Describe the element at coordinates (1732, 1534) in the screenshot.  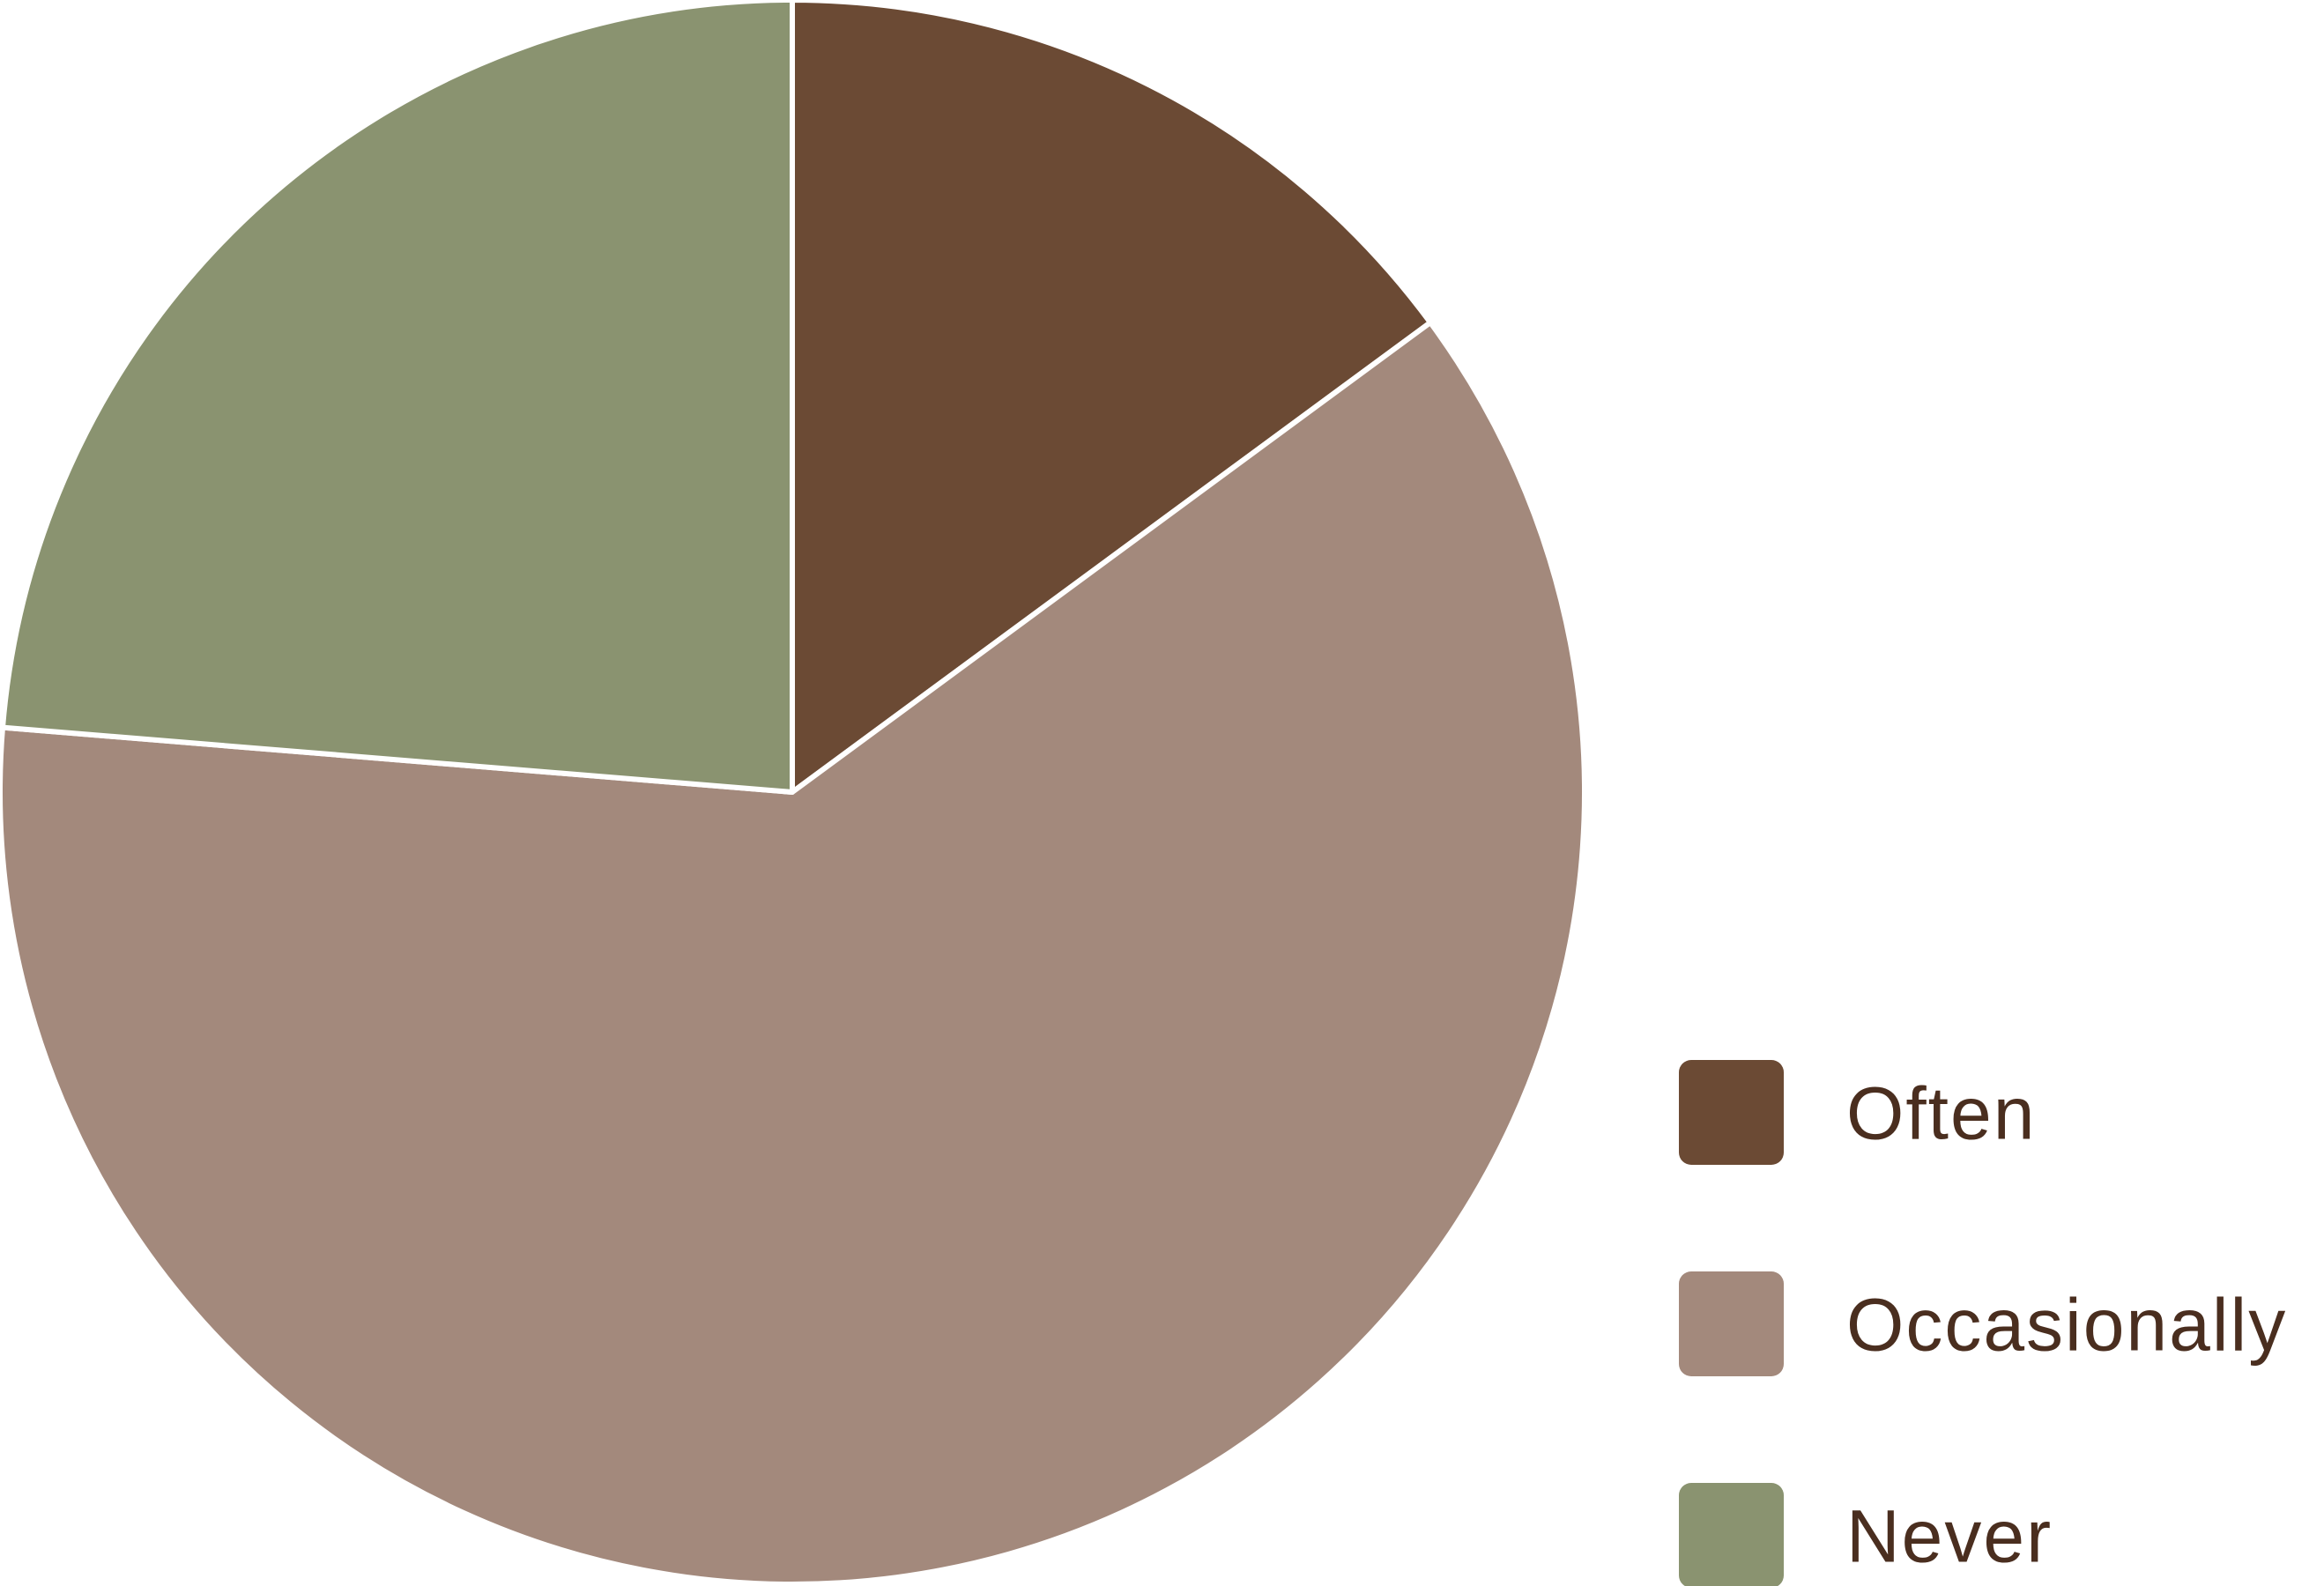
I see `legend-swatch-never` at that location.